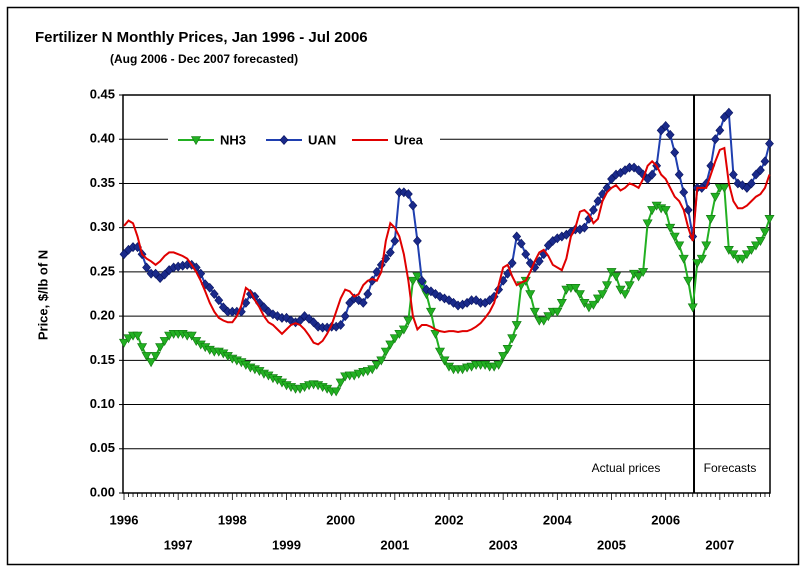  What do you see at coordinates (42, 295) in the screenshot?
I see `y-axis-label: Price, $/lb of N` at bounding box center [42, 295].